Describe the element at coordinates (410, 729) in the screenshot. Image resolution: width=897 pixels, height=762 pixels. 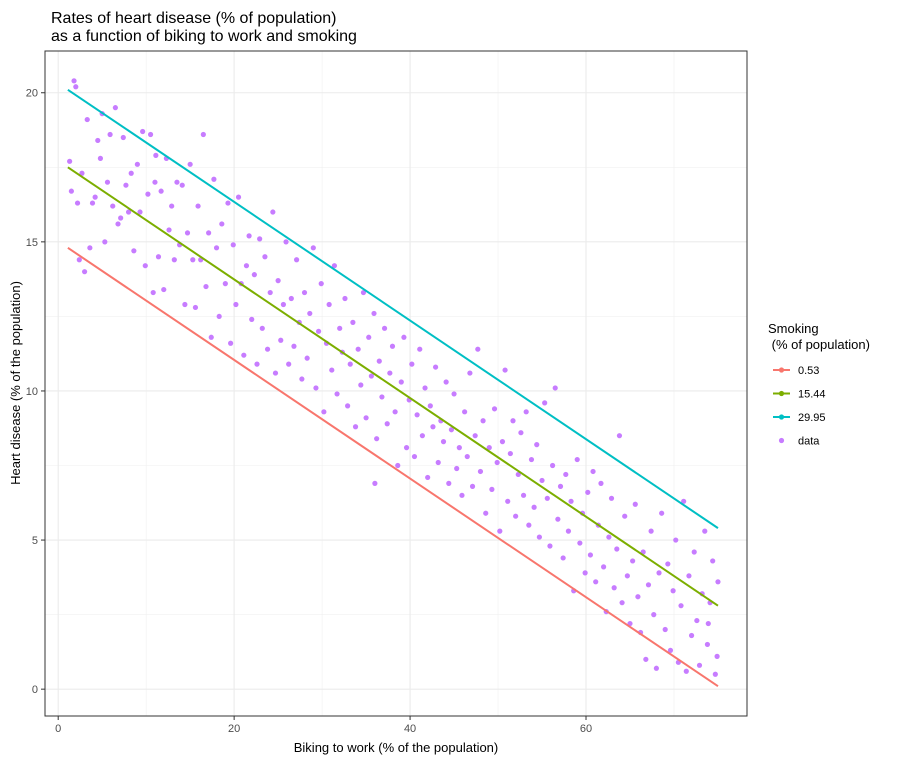
I see `x-tick-label: 40` at that location.